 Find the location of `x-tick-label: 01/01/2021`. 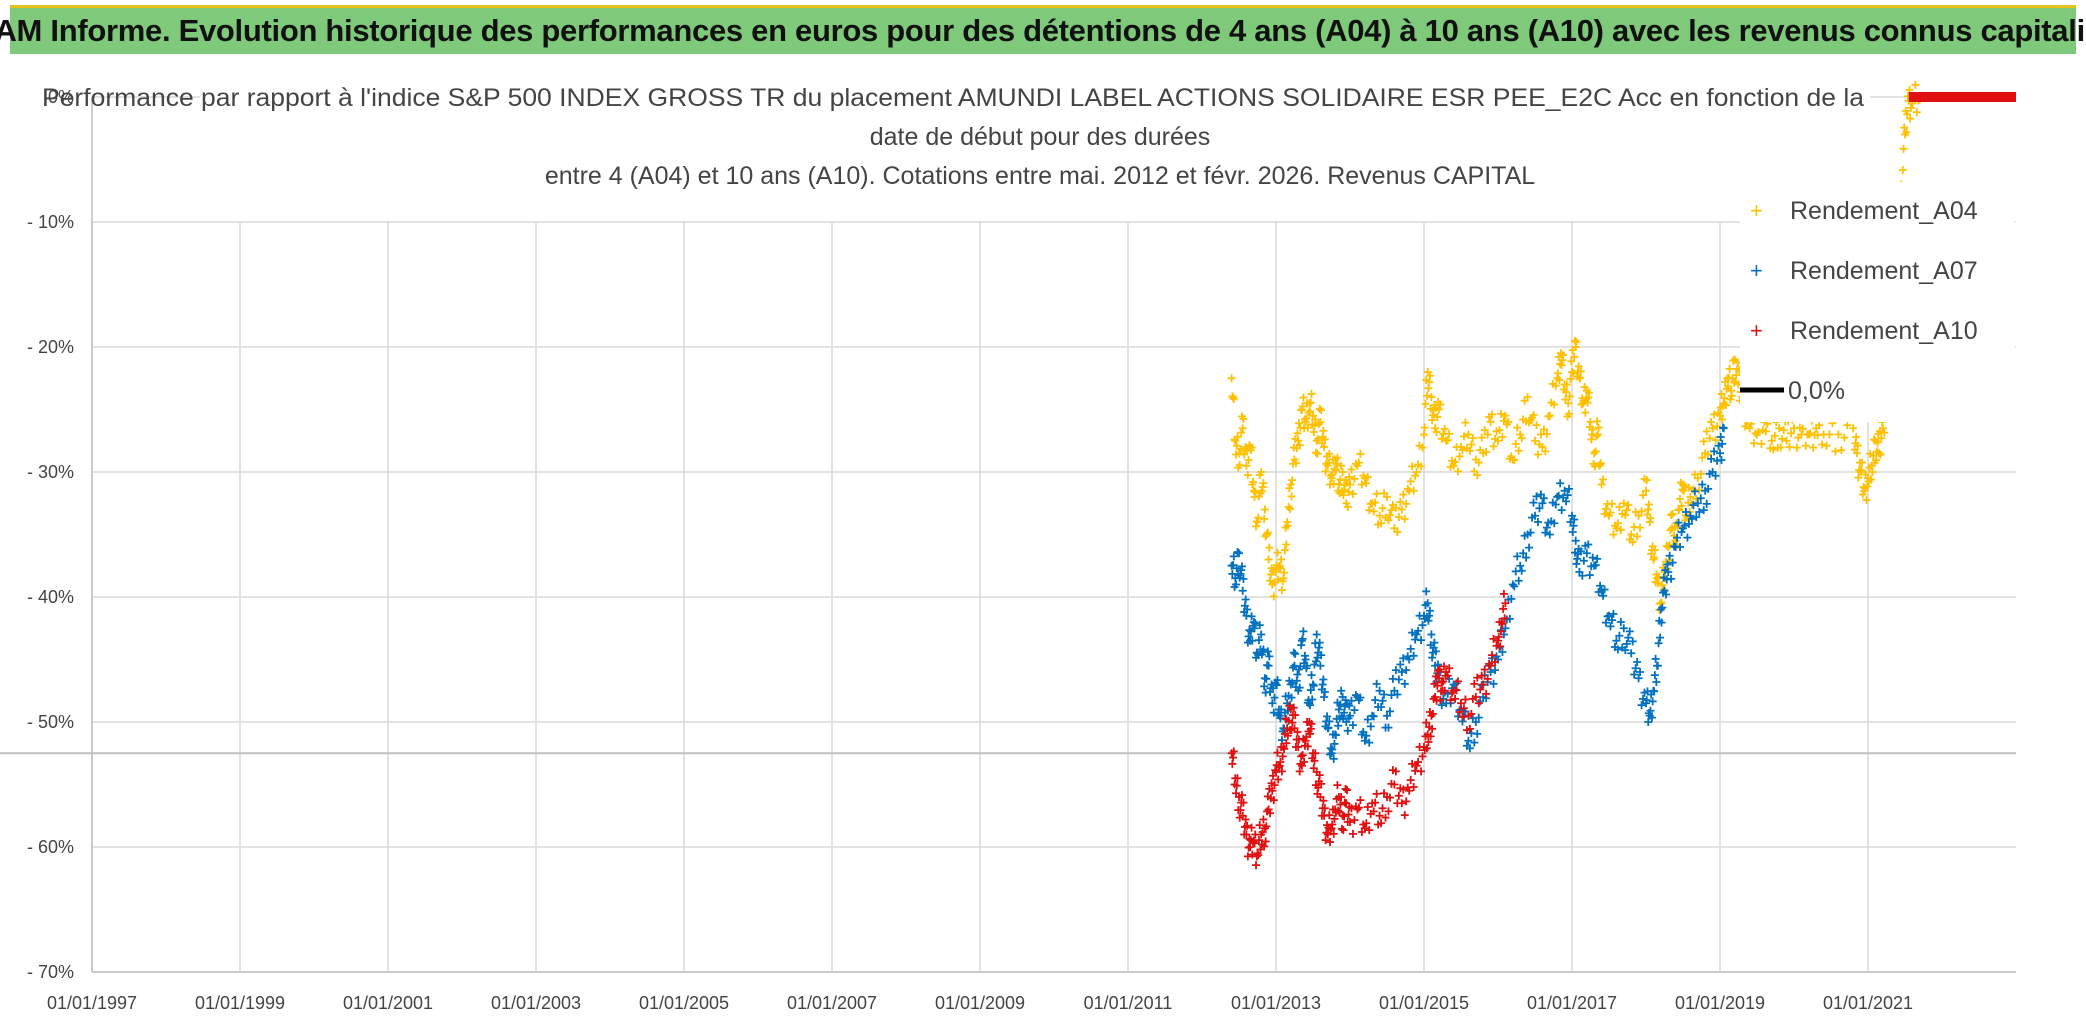

x-tick-label: 01/01/2021 is located at coordinates (1868, 1003).